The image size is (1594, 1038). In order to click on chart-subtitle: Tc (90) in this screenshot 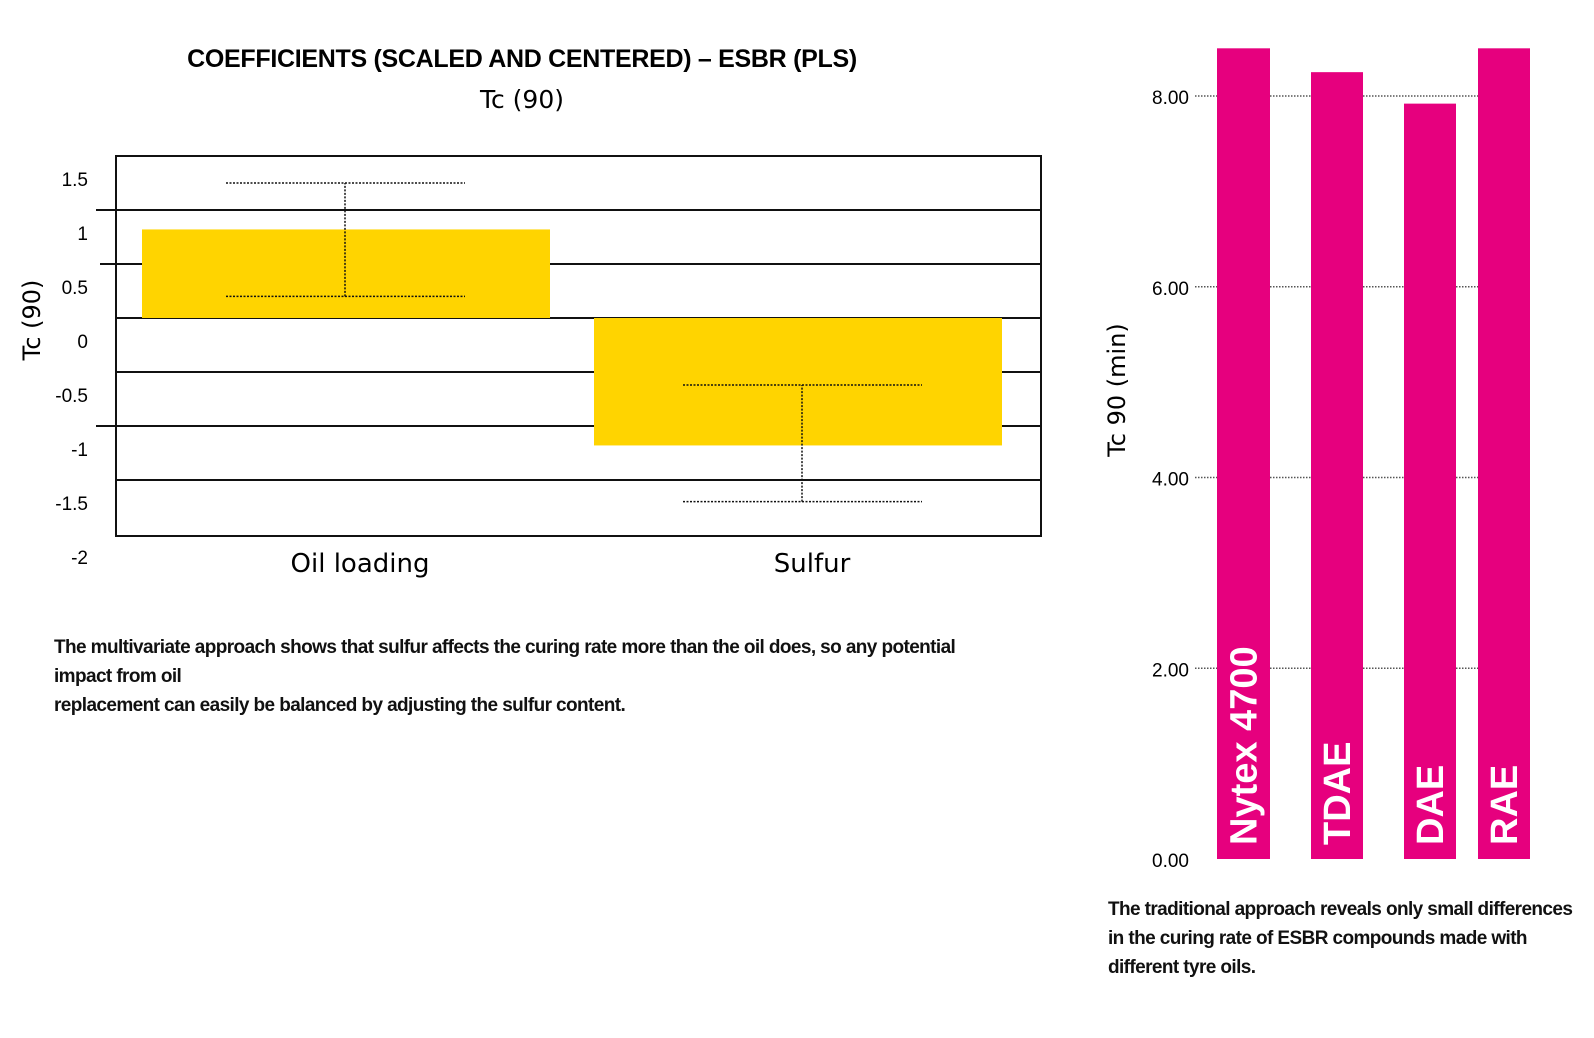, I will do `click(521, 99)`.